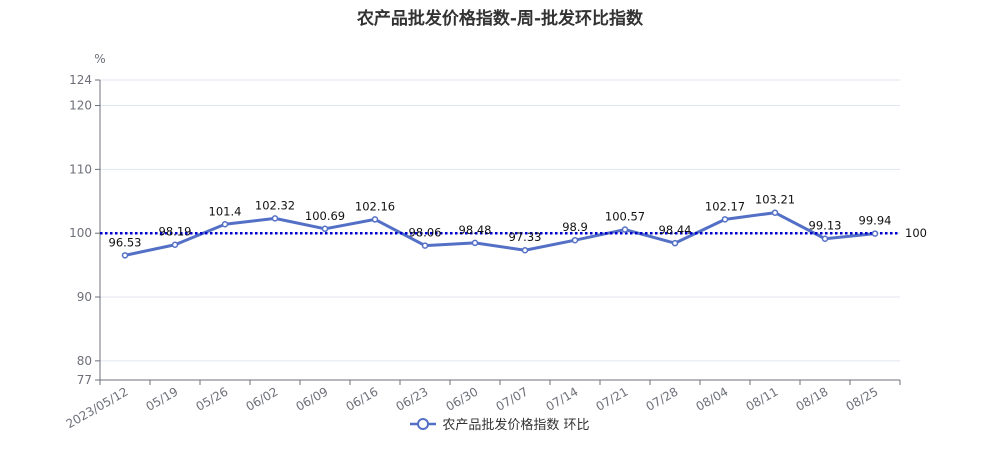  Describe the element at coordinates (162, 398) in the screenshot. I see `x-tick-label: 05/19` at that location.